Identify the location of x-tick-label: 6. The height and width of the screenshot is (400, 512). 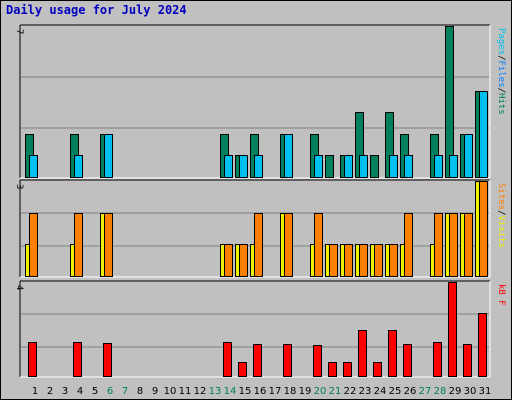
(110, 391).